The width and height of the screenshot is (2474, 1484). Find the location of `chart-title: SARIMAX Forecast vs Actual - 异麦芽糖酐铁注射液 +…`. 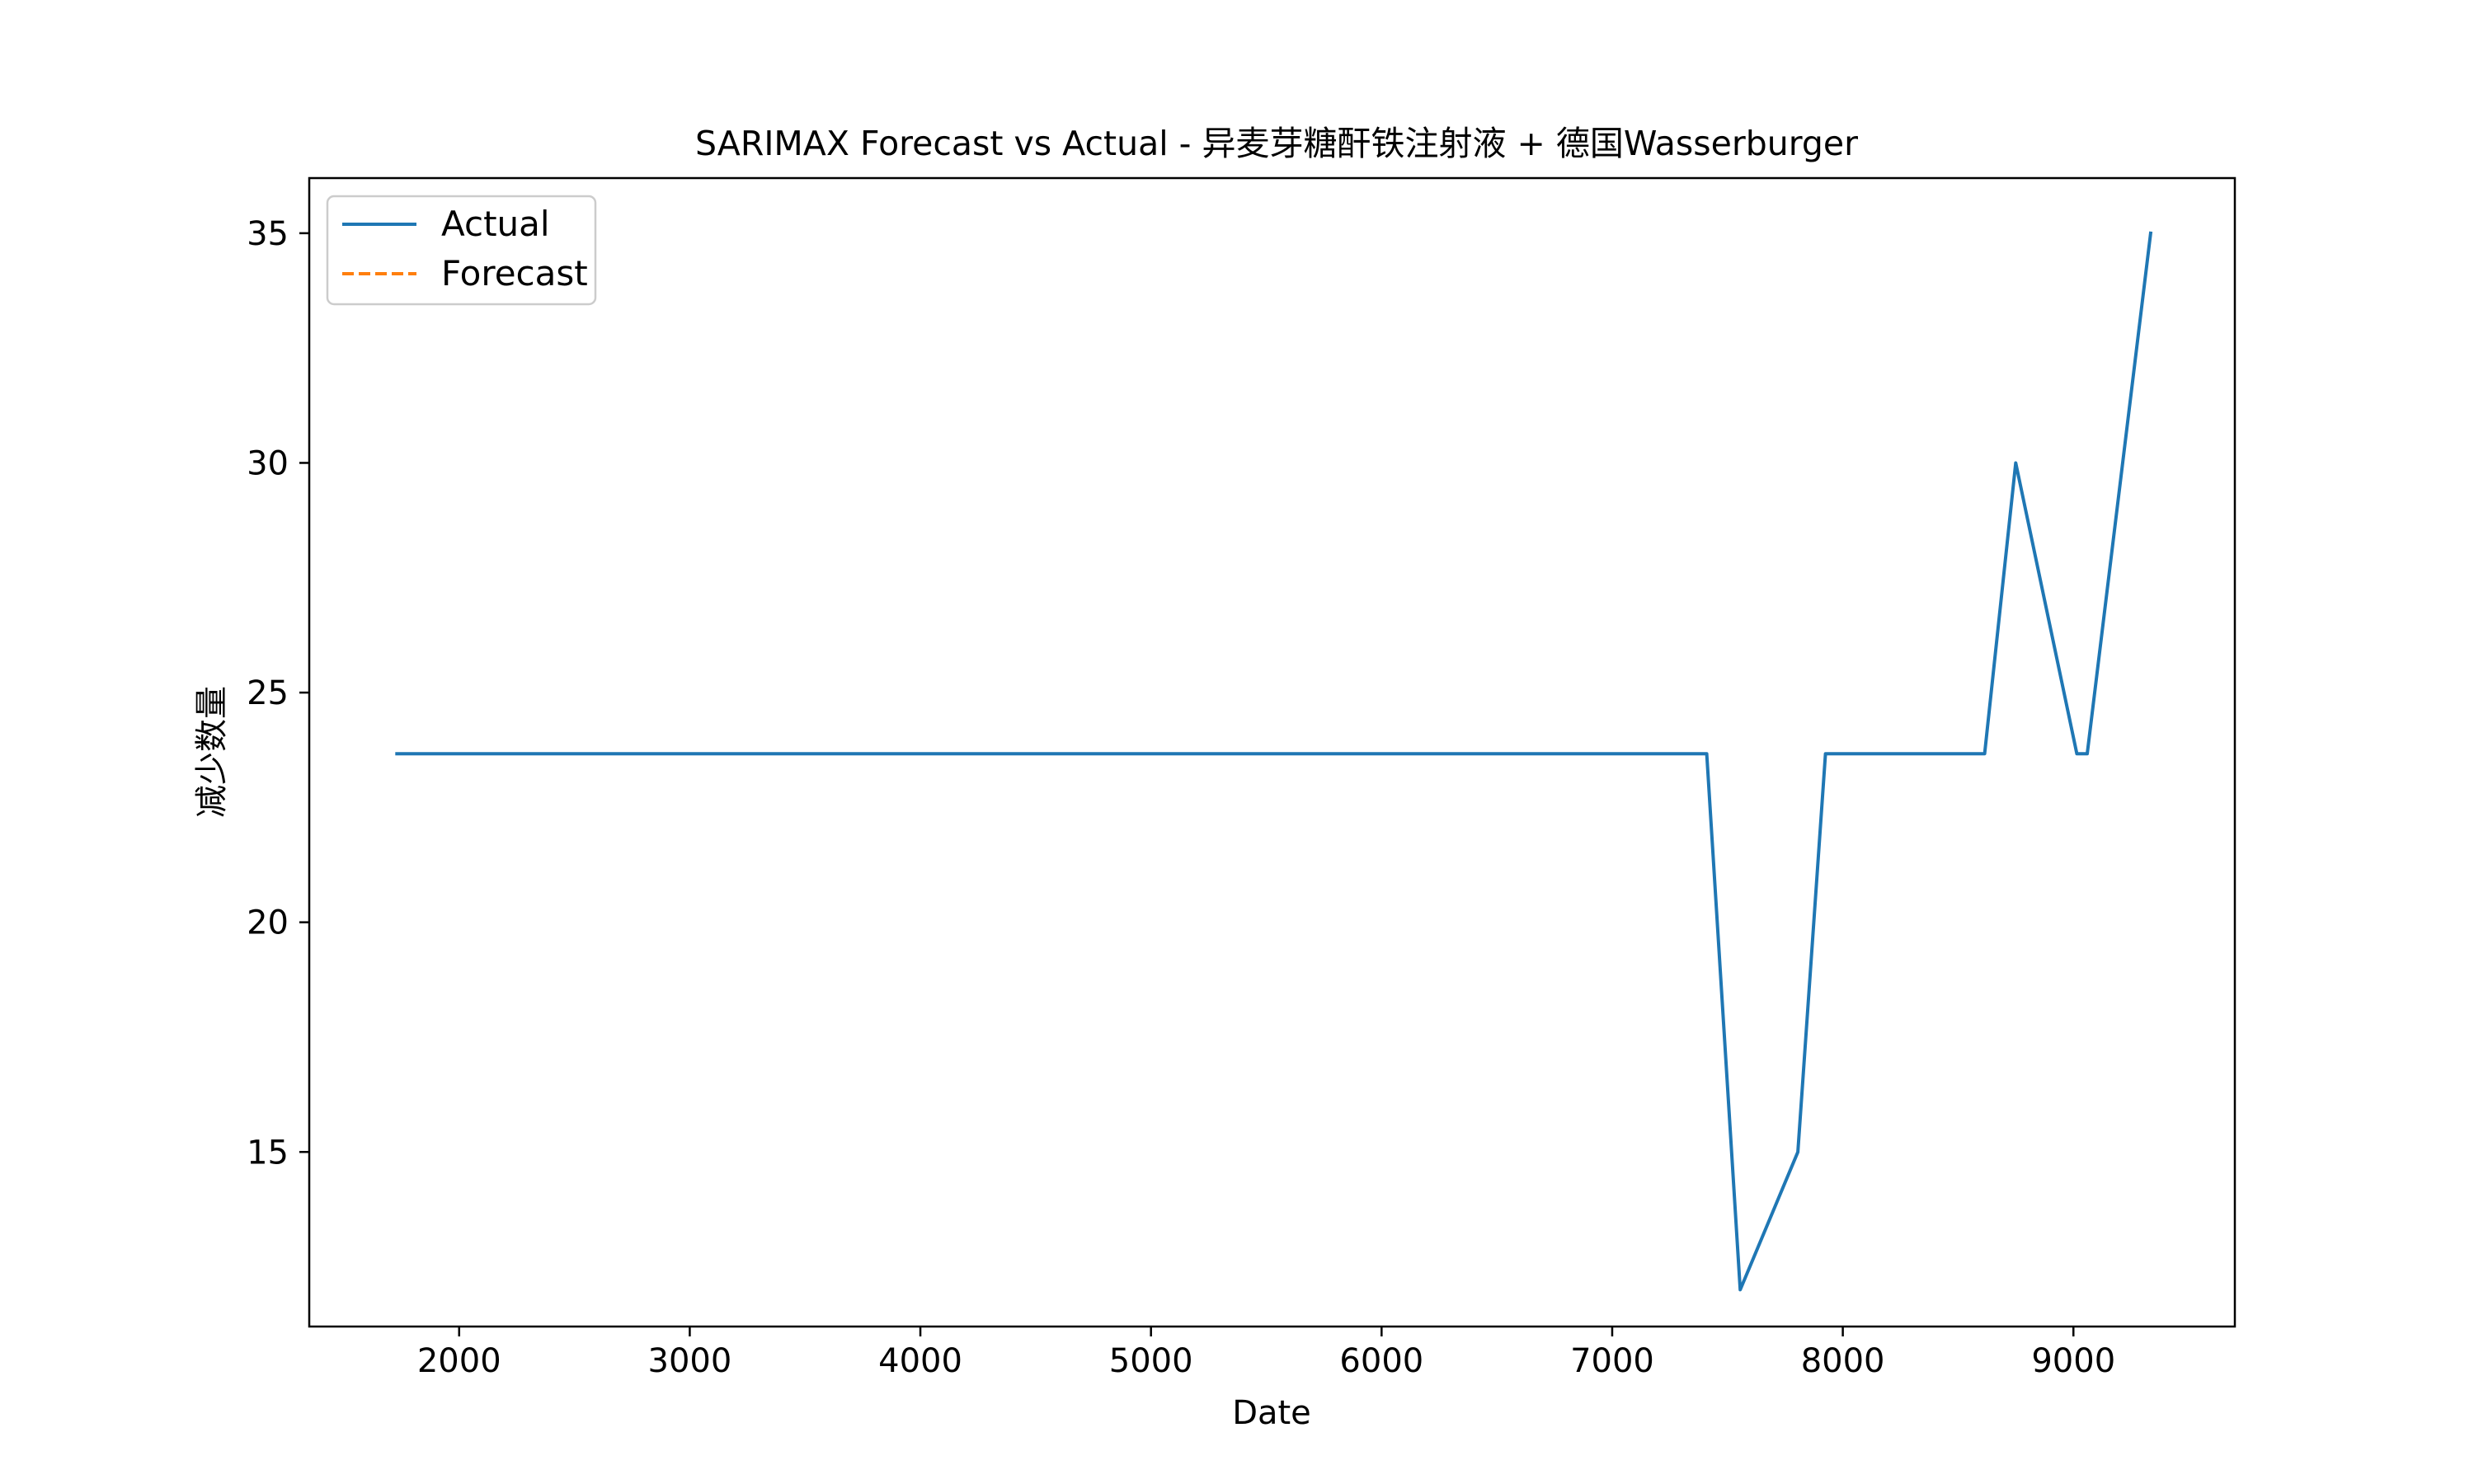

chart-title: SARIMAX Forecast vs Actual - 异麦芽糖酐铁注射液 +… is located at coordinates (1276, 143).